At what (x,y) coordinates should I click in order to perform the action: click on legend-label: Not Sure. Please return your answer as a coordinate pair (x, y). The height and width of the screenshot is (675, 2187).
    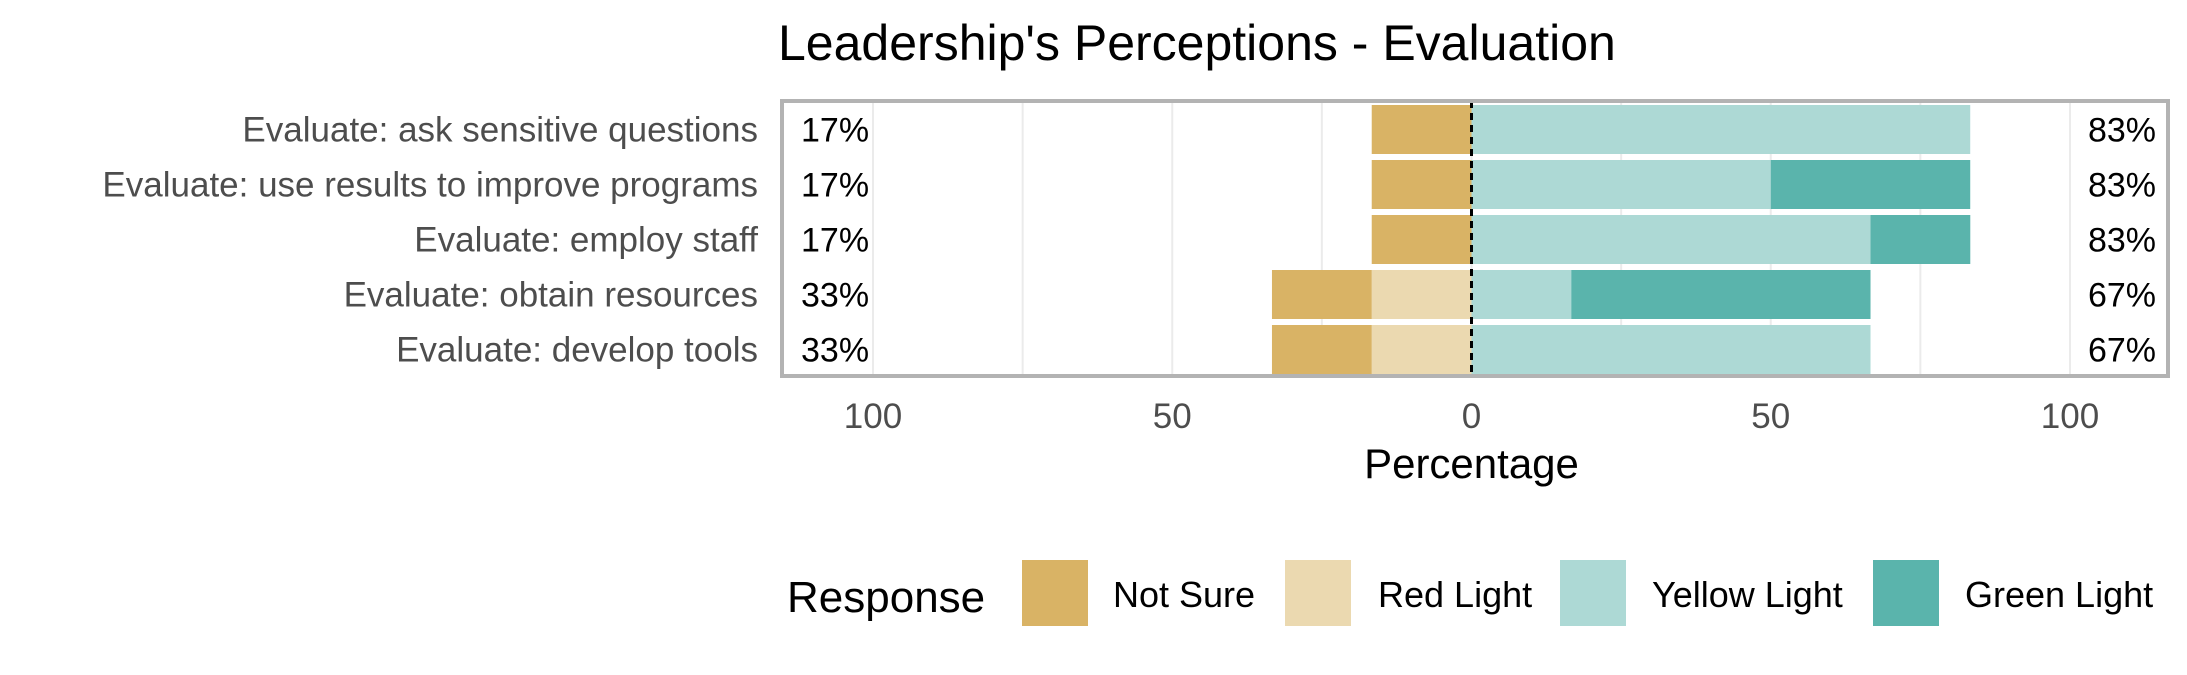
    Looking at the image, I should click on (1184, 594).